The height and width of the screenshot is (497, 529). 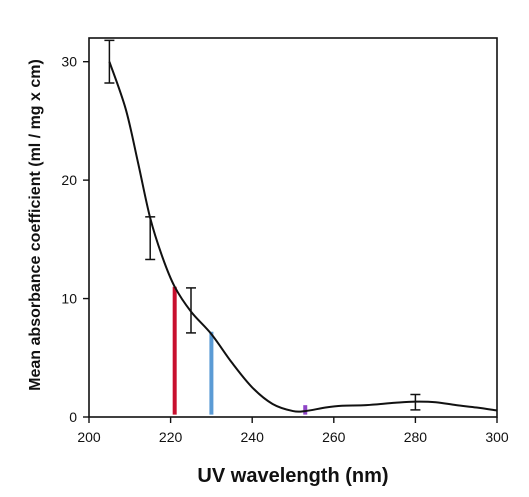 What do you see at coordinates (497, 437) in the screenshot?
I see `x-tick-label: 300` at bounding box center [497, 437].